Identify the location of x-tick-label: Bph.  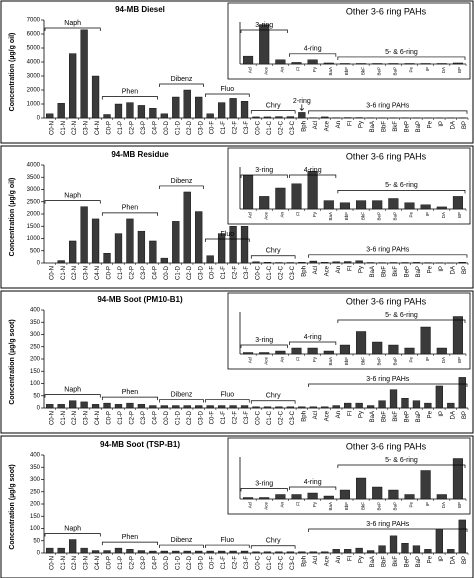
(304, 561).